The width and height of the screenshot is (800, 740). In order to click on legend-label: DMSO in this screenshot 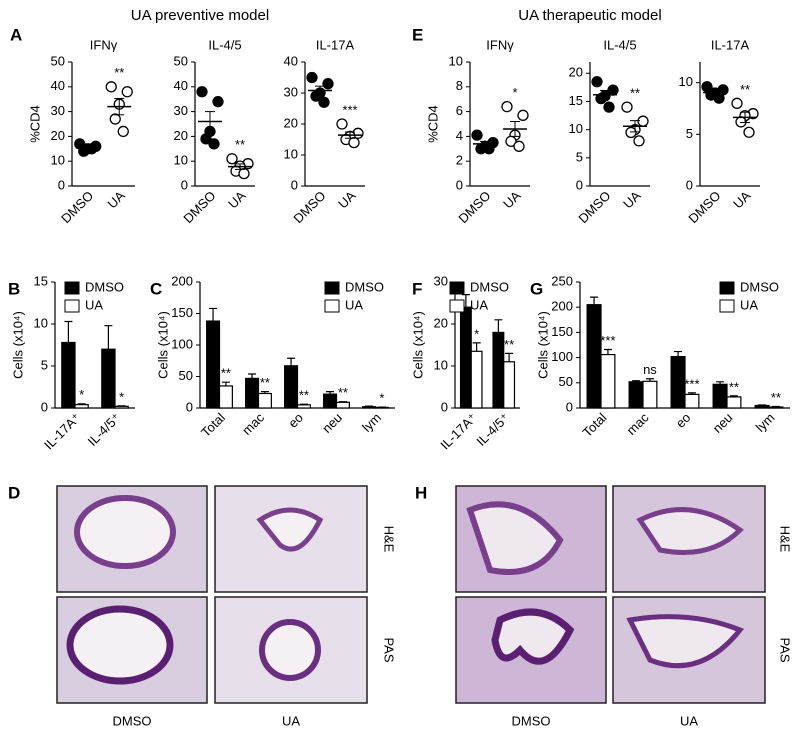, I will do `click(364, 286)`.